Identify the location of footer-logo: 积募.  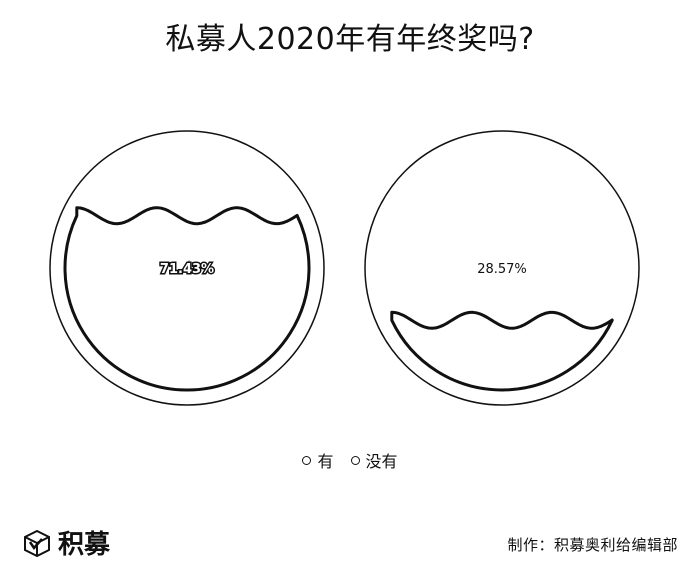
(66, 542).